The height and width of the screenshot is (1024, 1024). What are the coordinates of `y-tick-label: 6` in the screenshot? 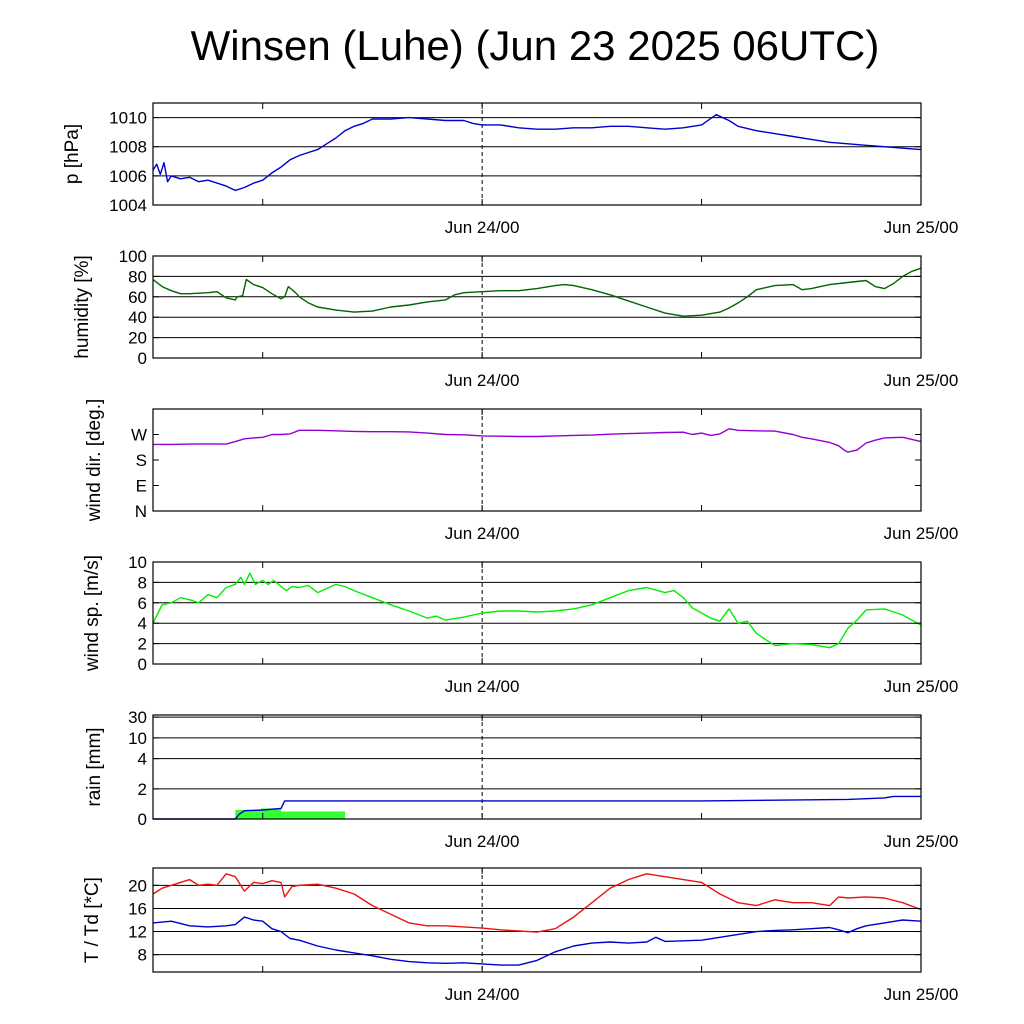 It's located at (142, 603).